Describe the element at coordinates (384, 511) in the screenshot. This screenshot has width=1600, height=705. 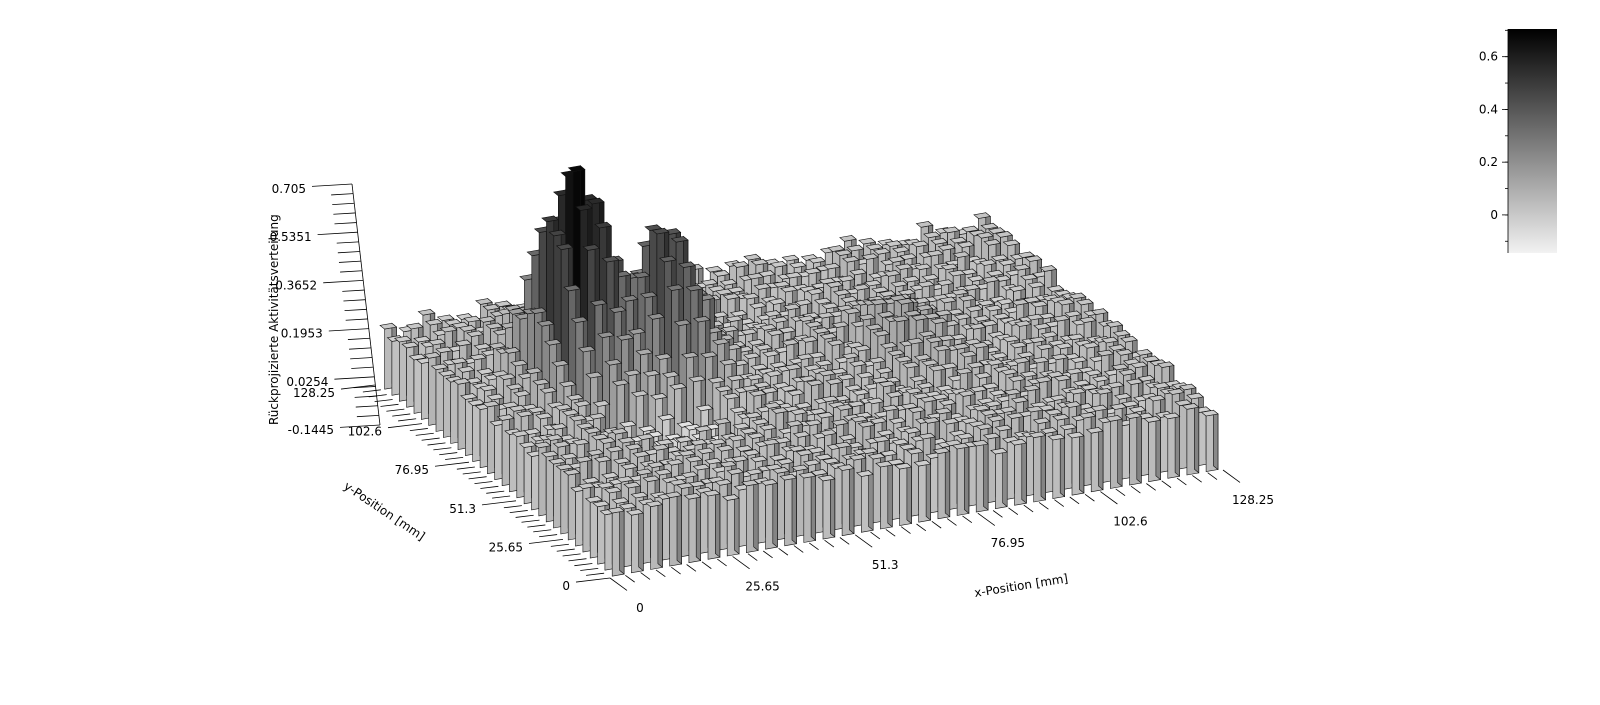
I see `y-axis-title: y-Position [mm]` at that location.